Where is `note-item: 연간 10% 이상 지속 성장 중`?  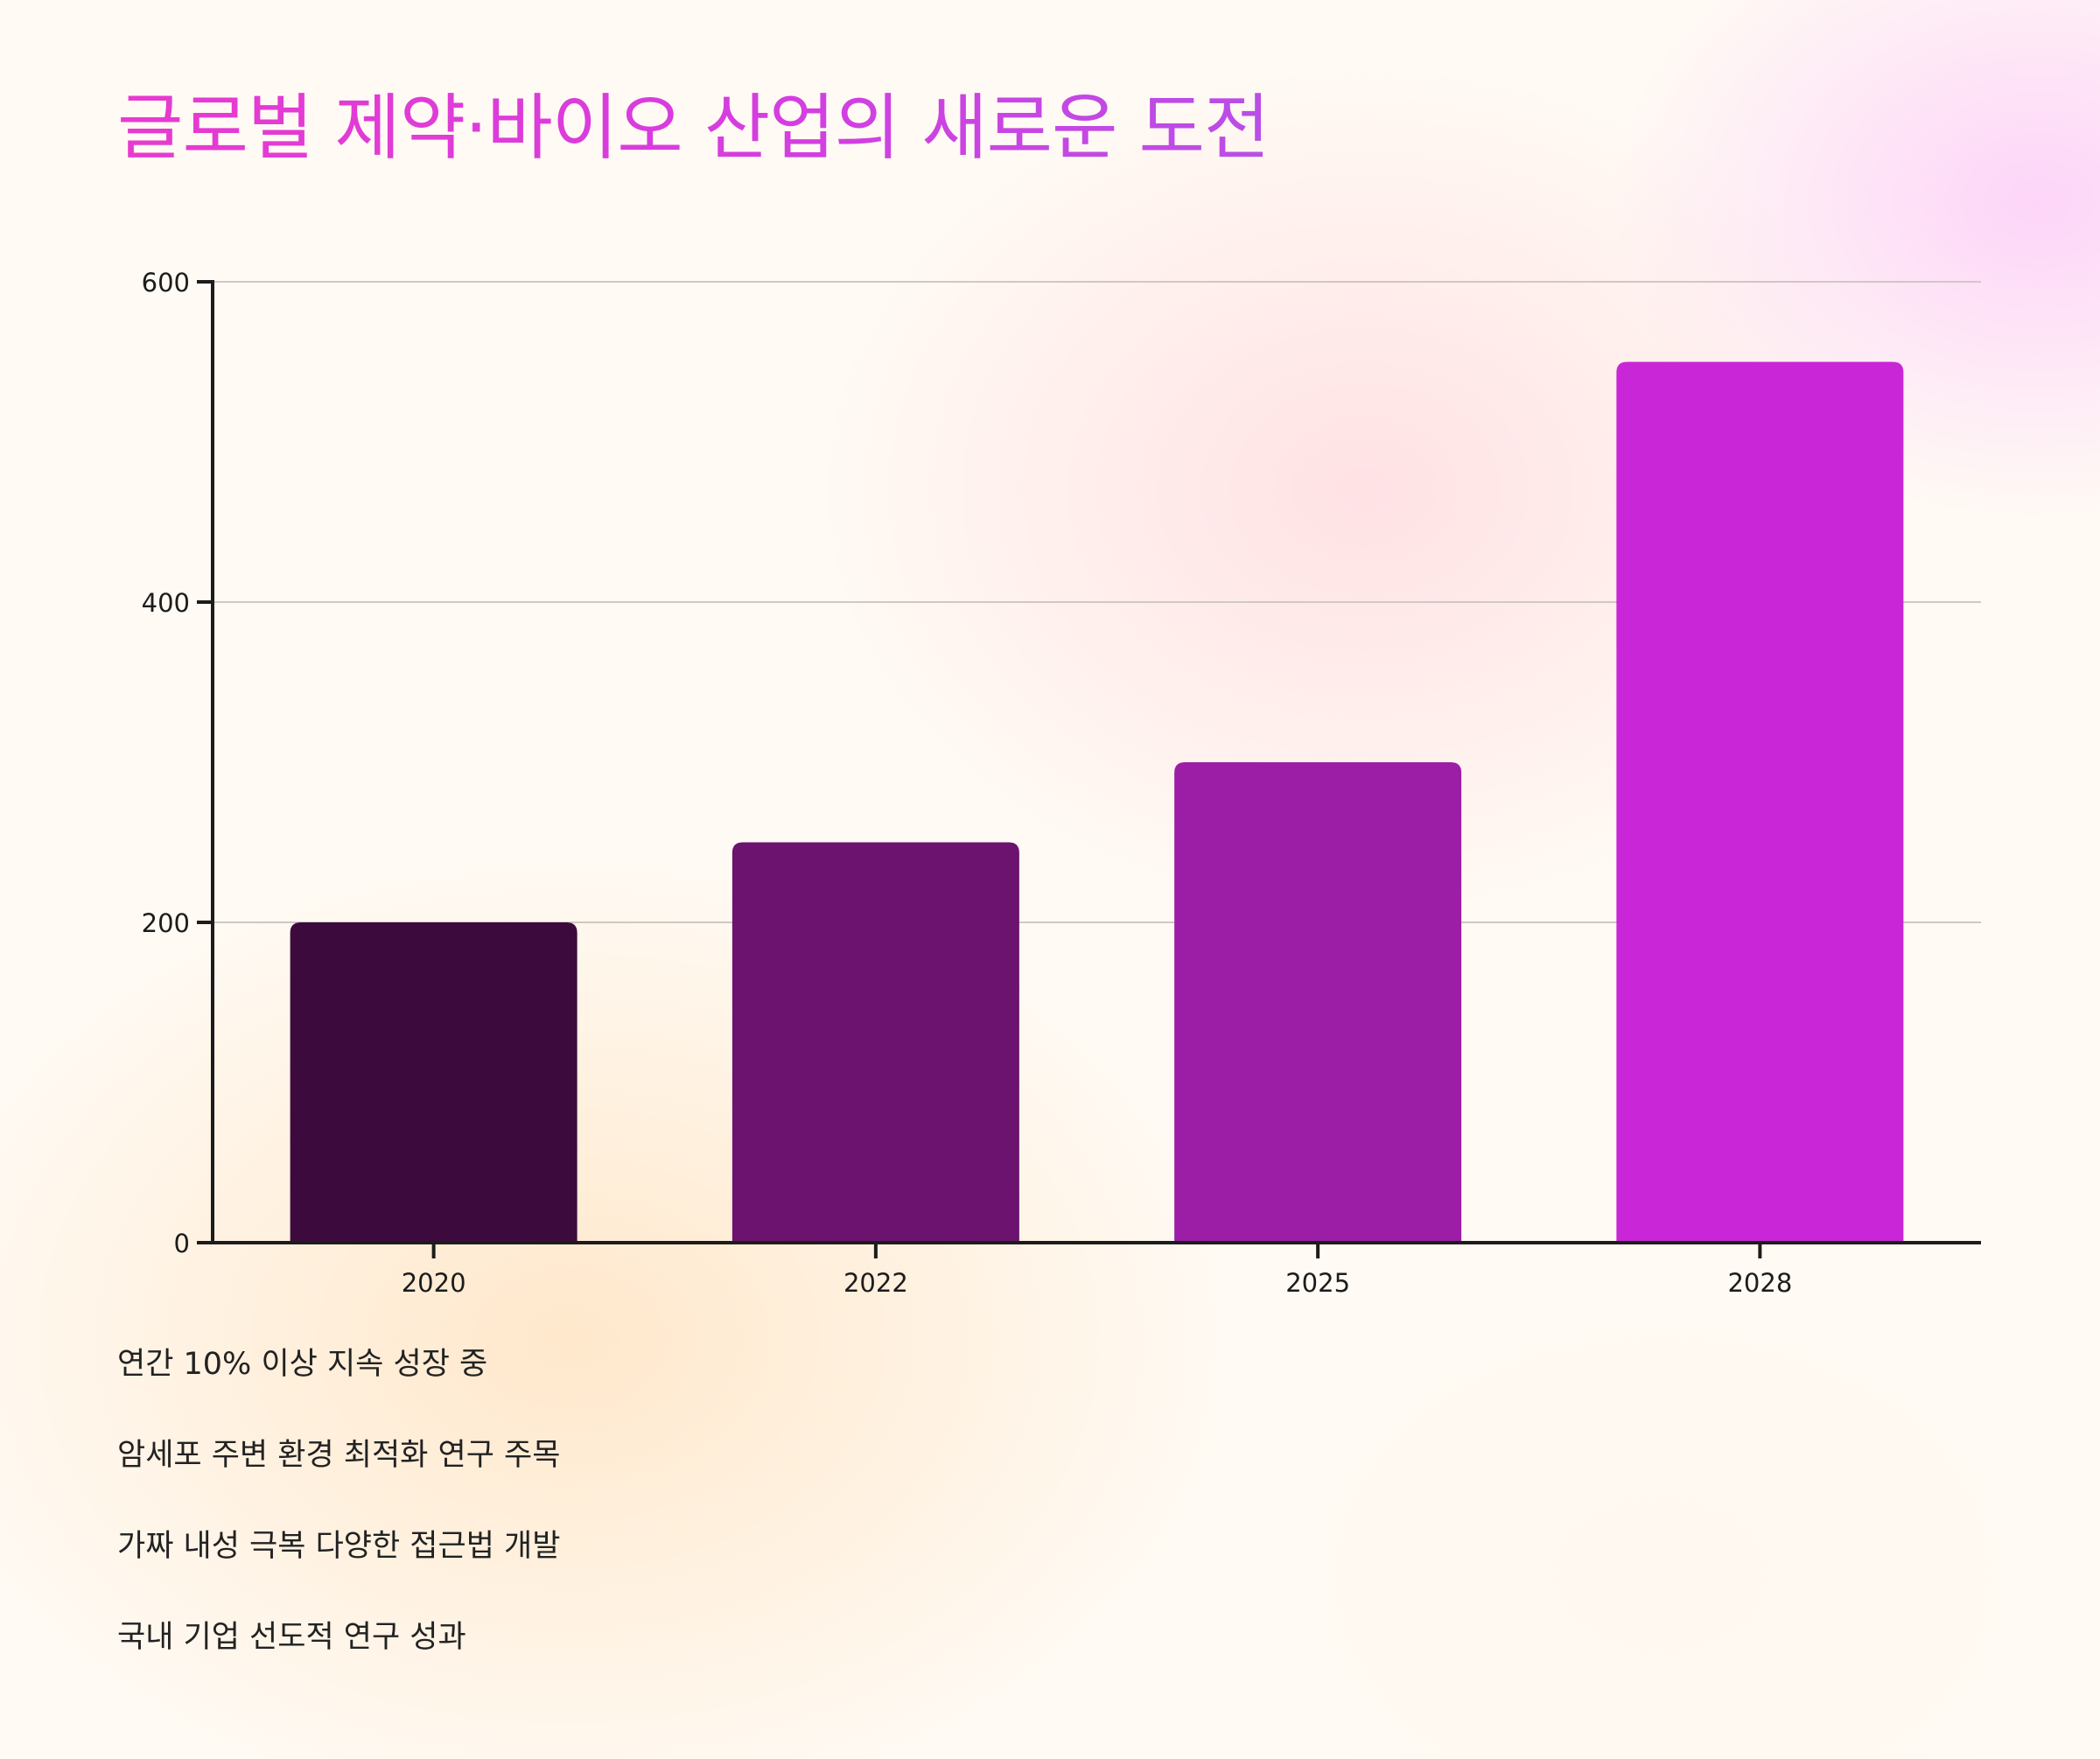
note-item: 연간 10% 이상 지속 성장 중 is located at coordinates (302, 1364).